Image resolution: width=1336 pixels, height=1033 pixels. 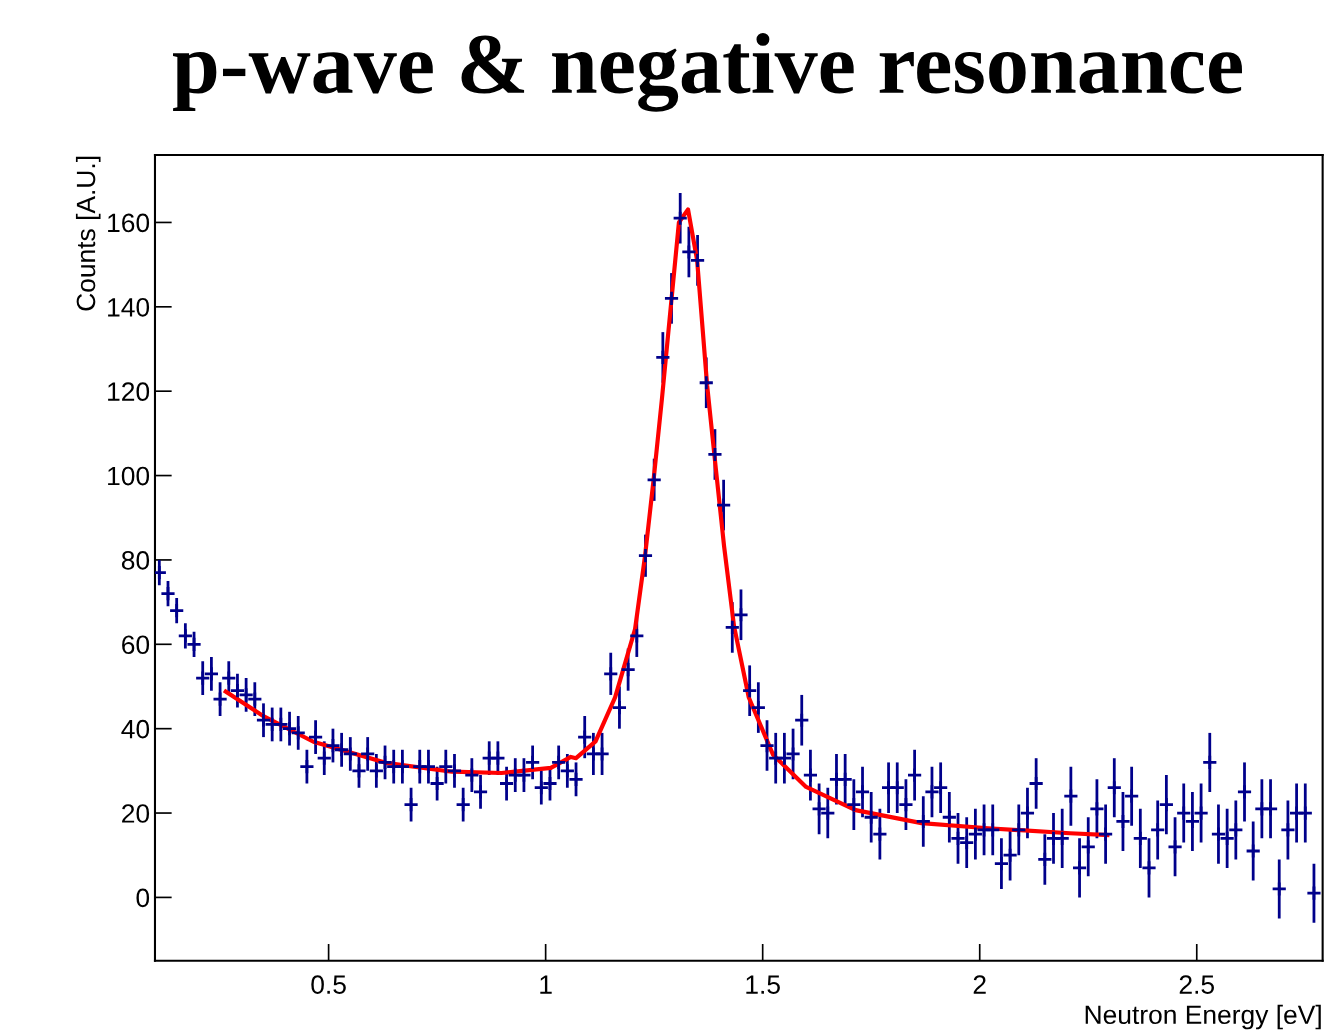 I want to click on x-axis-title: Neutron Energy [eV], so click(x=1203, y=1017).